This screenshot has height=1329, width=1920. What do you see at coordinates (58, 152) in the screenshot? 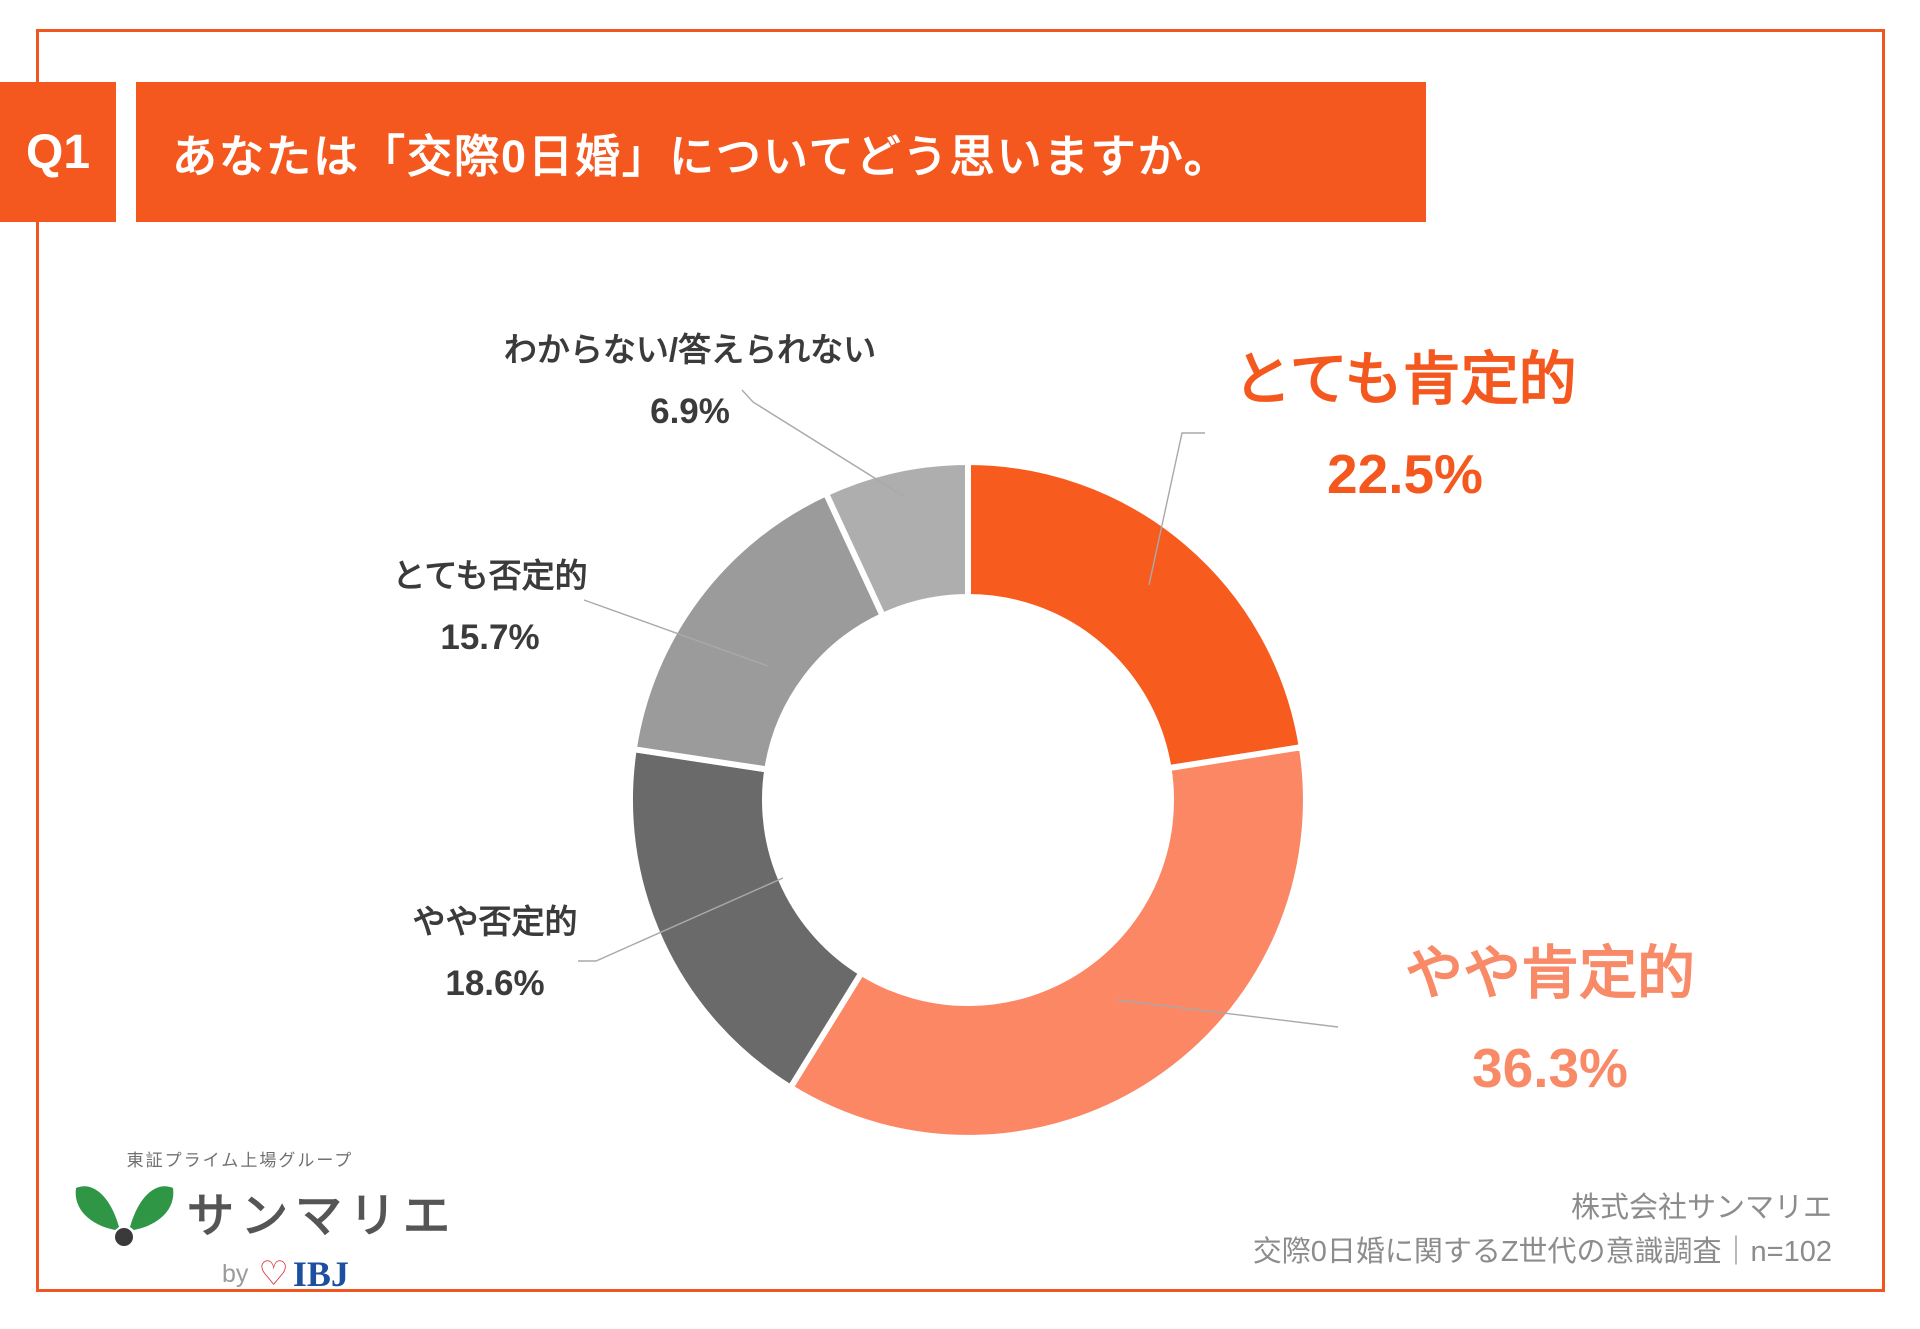
I see `question-number-badge: Q1` at bounding box center [58, 152].